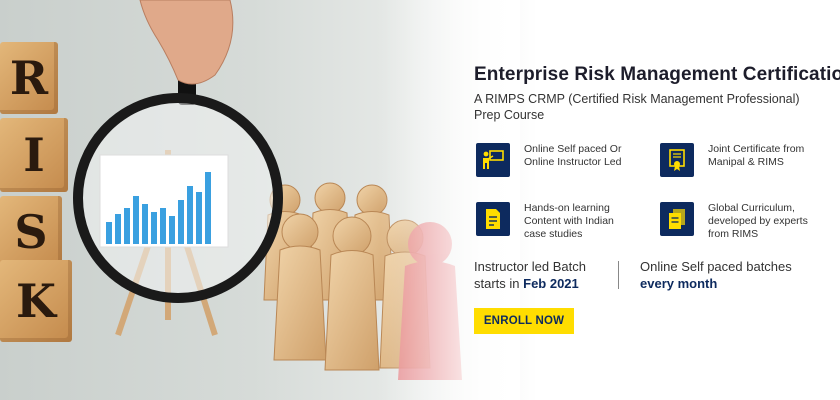 The image size is (840, 400). What do you see at coordinates (677, 219) in the screenshot?
I see `documents-icon` at bounding box center [677, 219].